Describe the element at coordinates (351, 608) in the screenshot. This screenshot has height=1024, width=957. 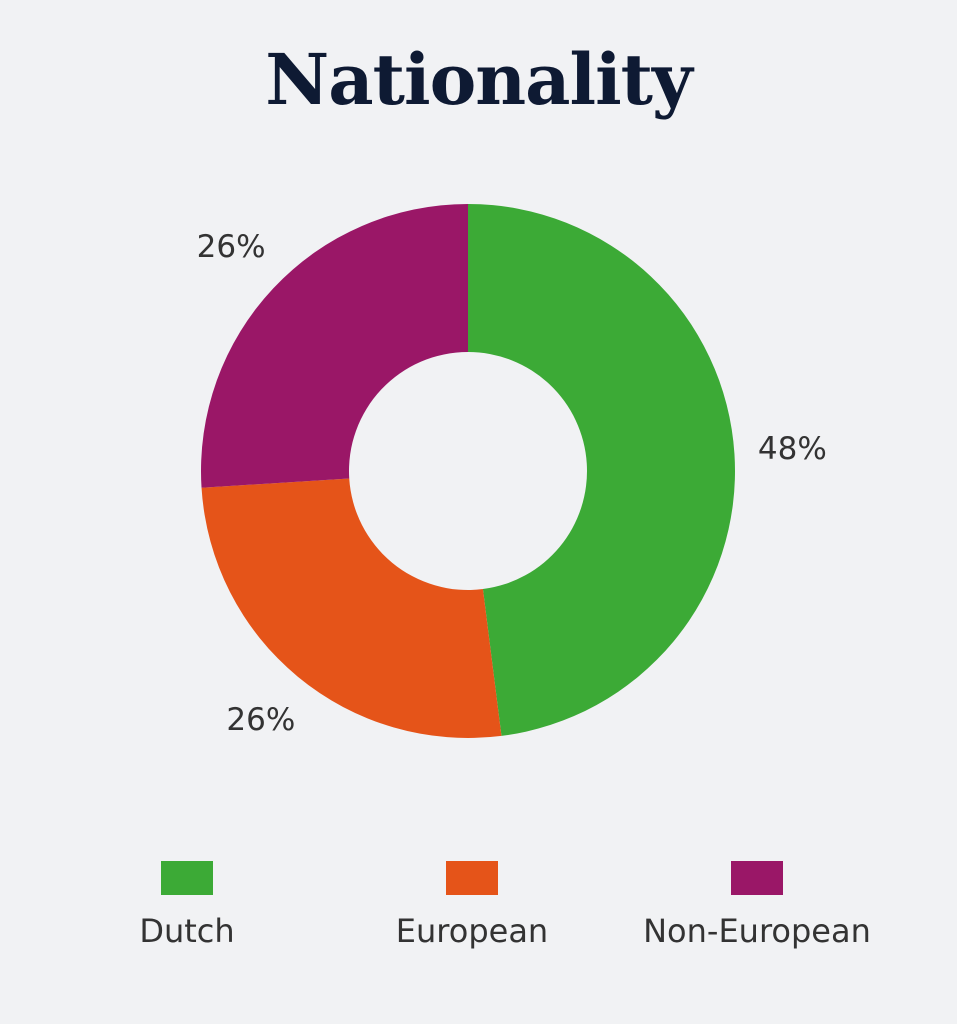
I see `donut-slice-european` at that location.